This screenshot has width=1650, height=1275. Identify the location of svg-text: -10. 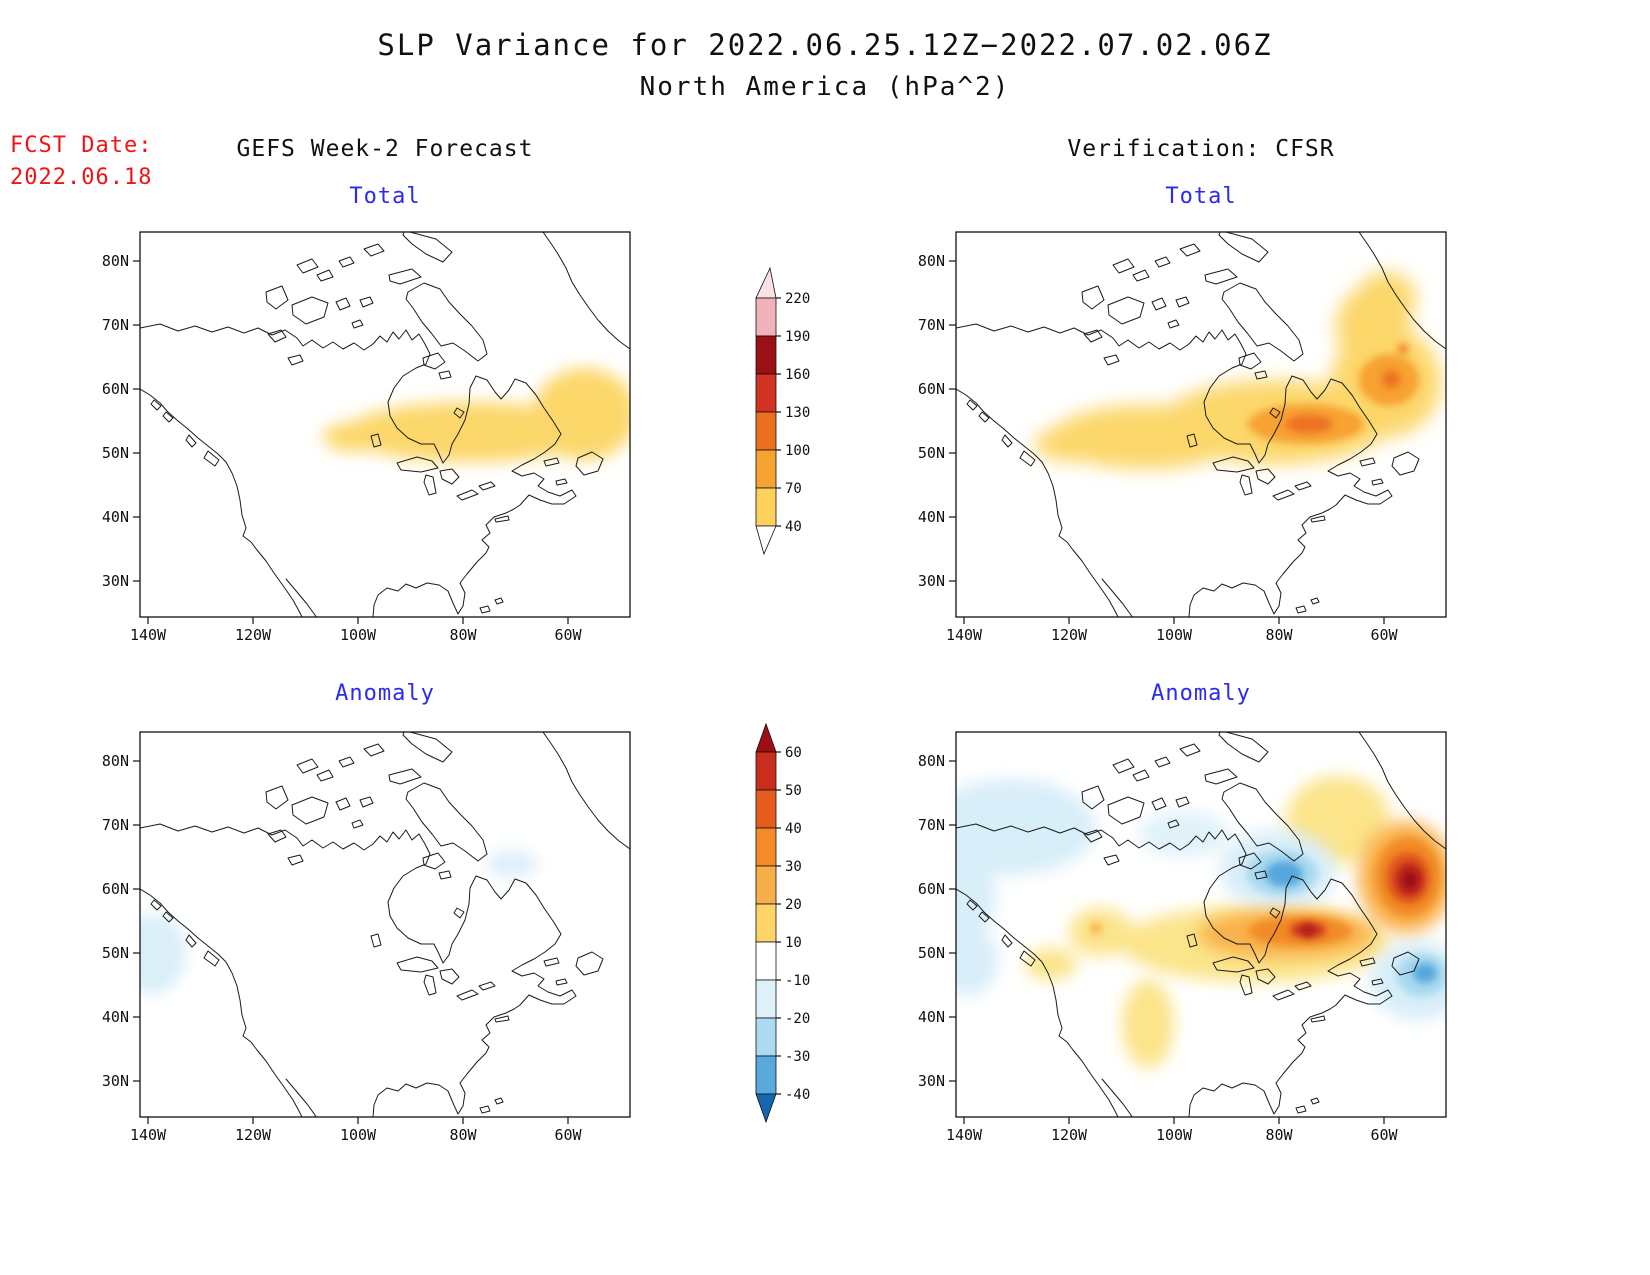
(797, 981).